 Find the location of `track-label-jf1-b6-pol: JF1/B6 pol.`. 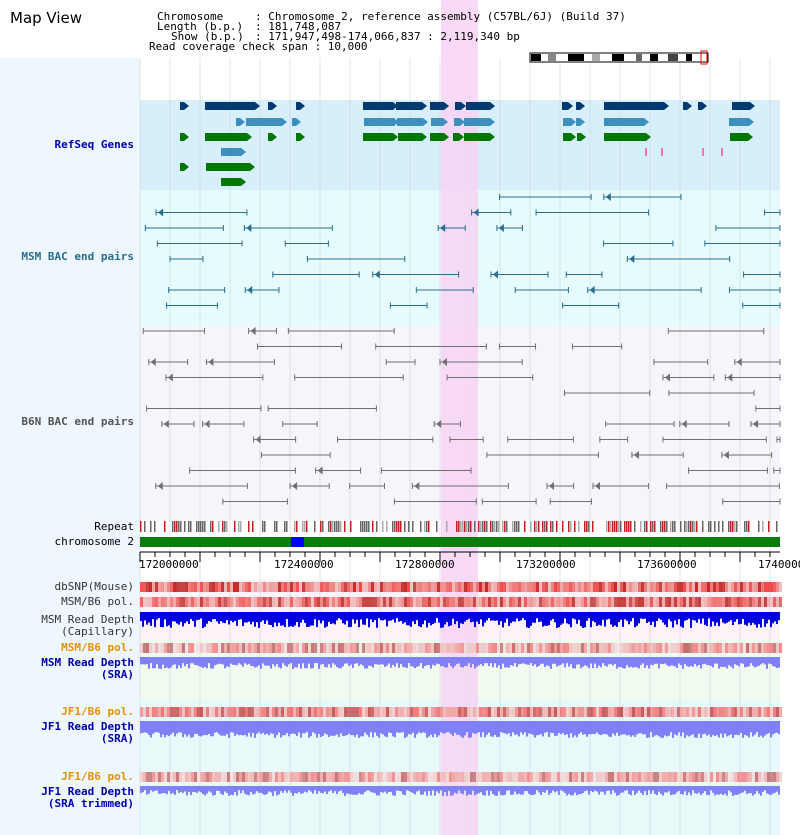

track-label-jf1-b6-pol: JF1/B6 pol. is located at coordinates (97, 711).